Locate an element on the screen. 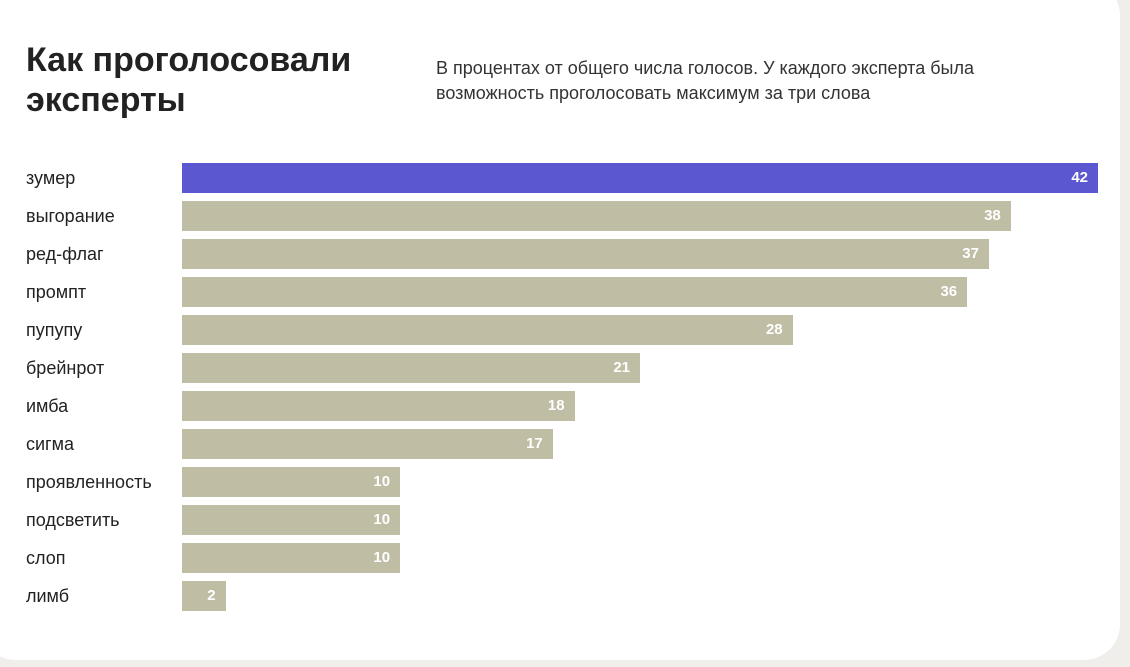 This screenshot has width=1130, height=667. bar: 28 is located at coordinates (487, 330).